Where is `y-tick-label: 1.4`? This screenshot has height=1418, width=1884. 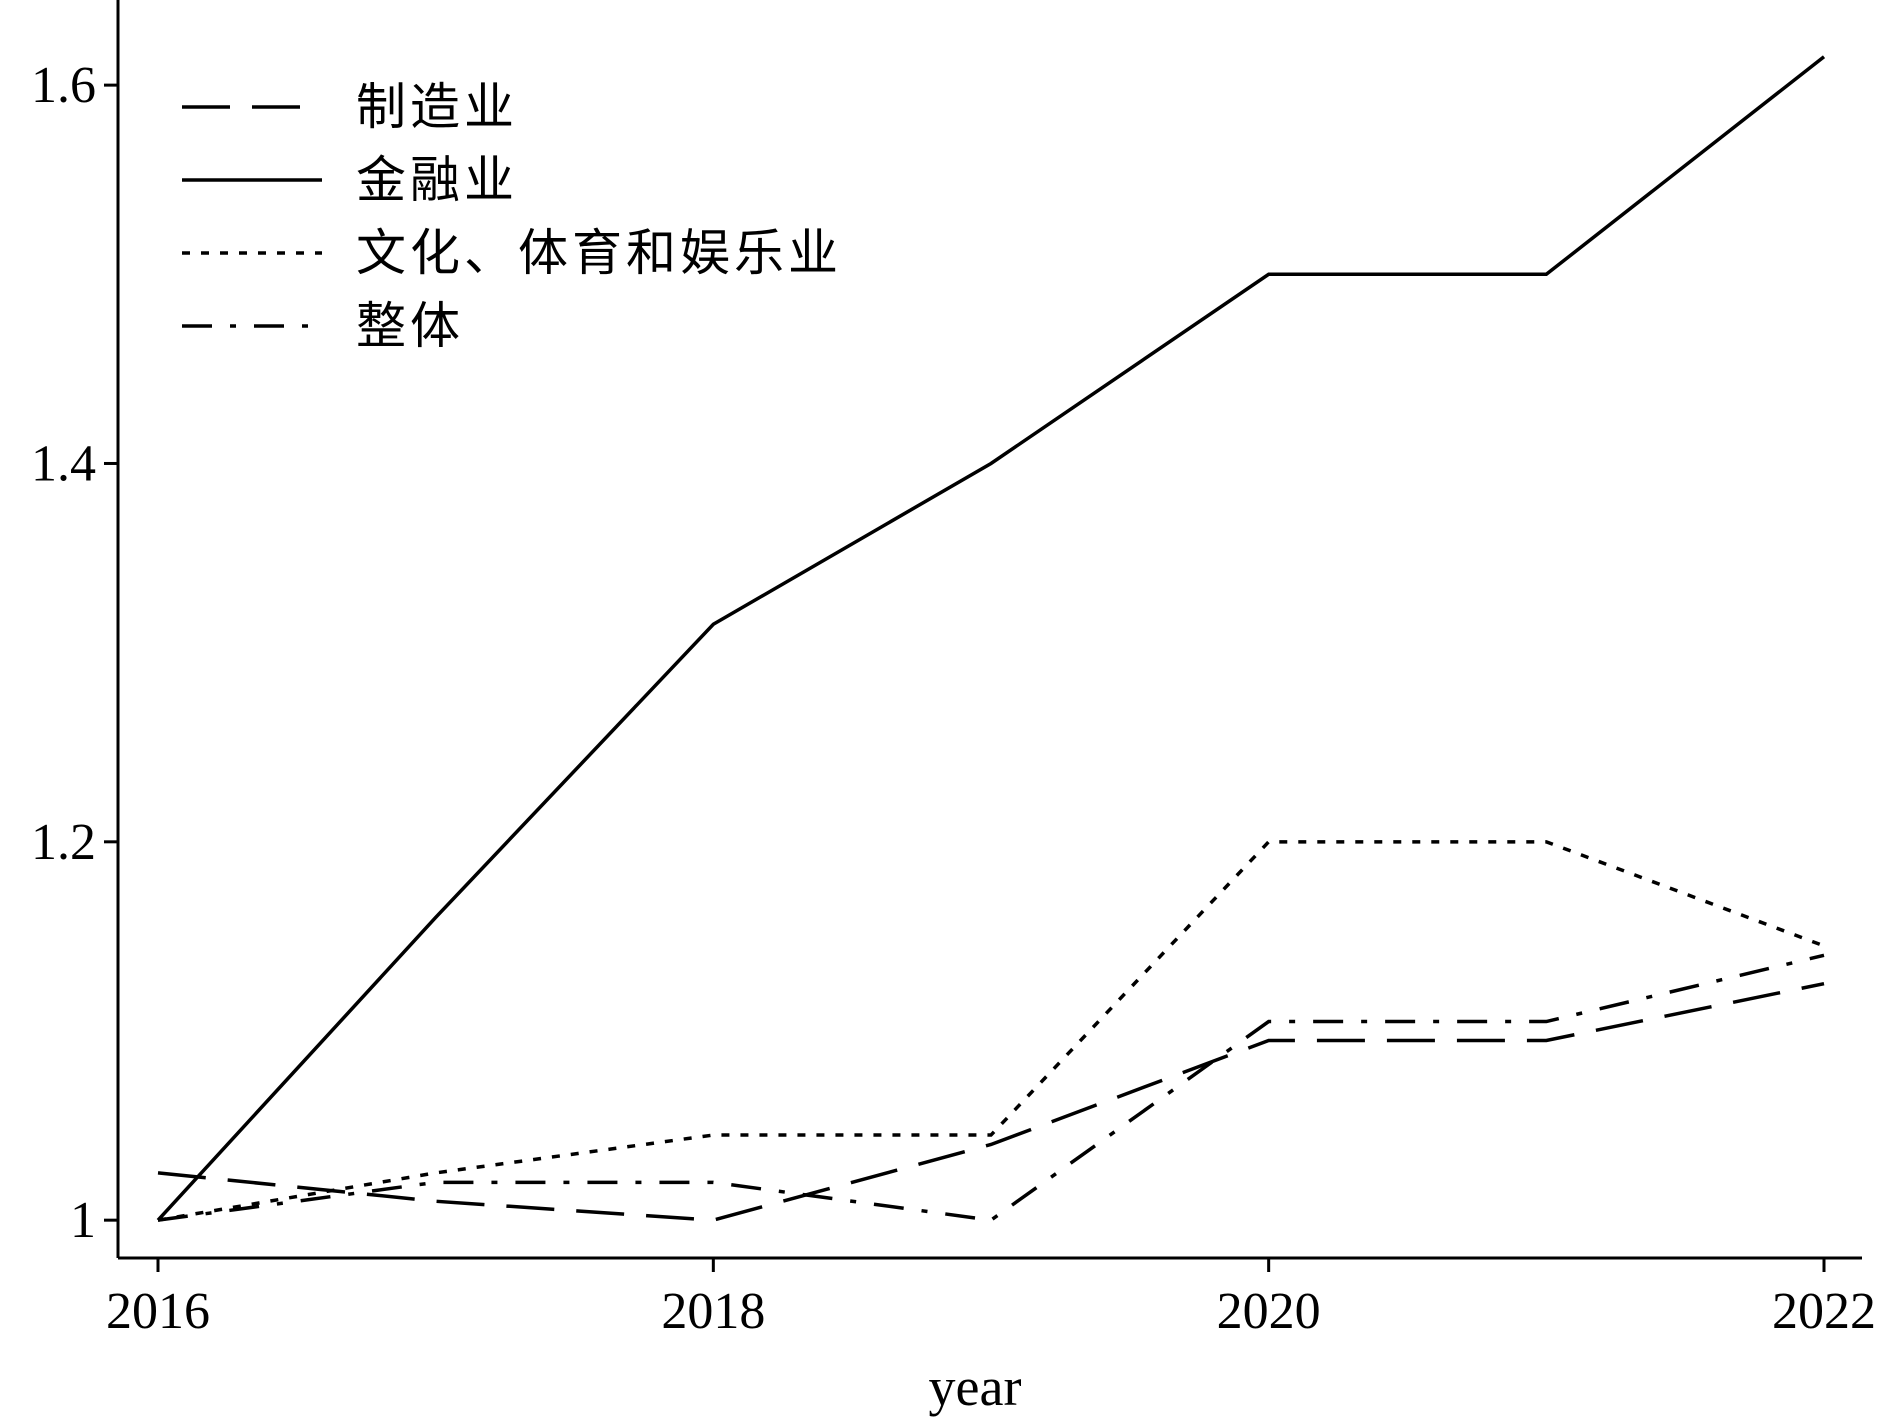
y-tick-label: 1.4 is located at coordinates (63, 463).